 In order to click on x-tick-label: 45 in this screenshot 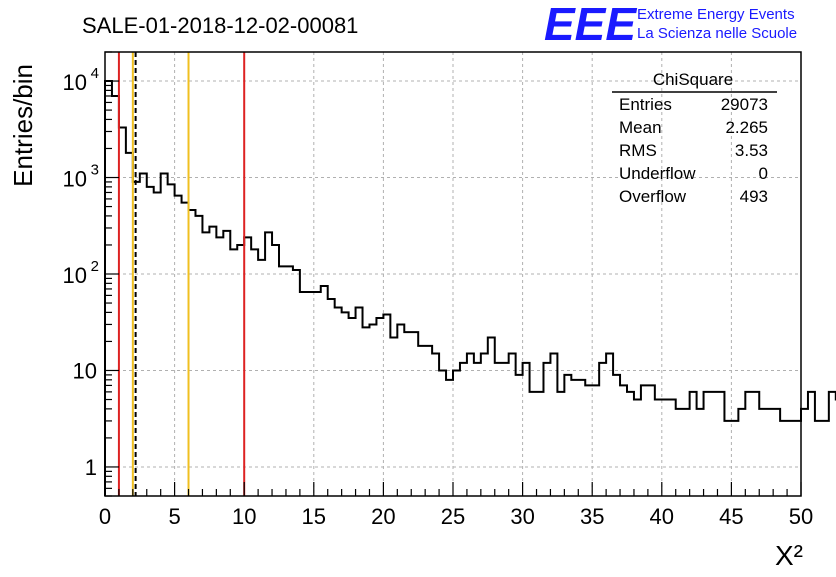, I will do `click(731, 516)`.